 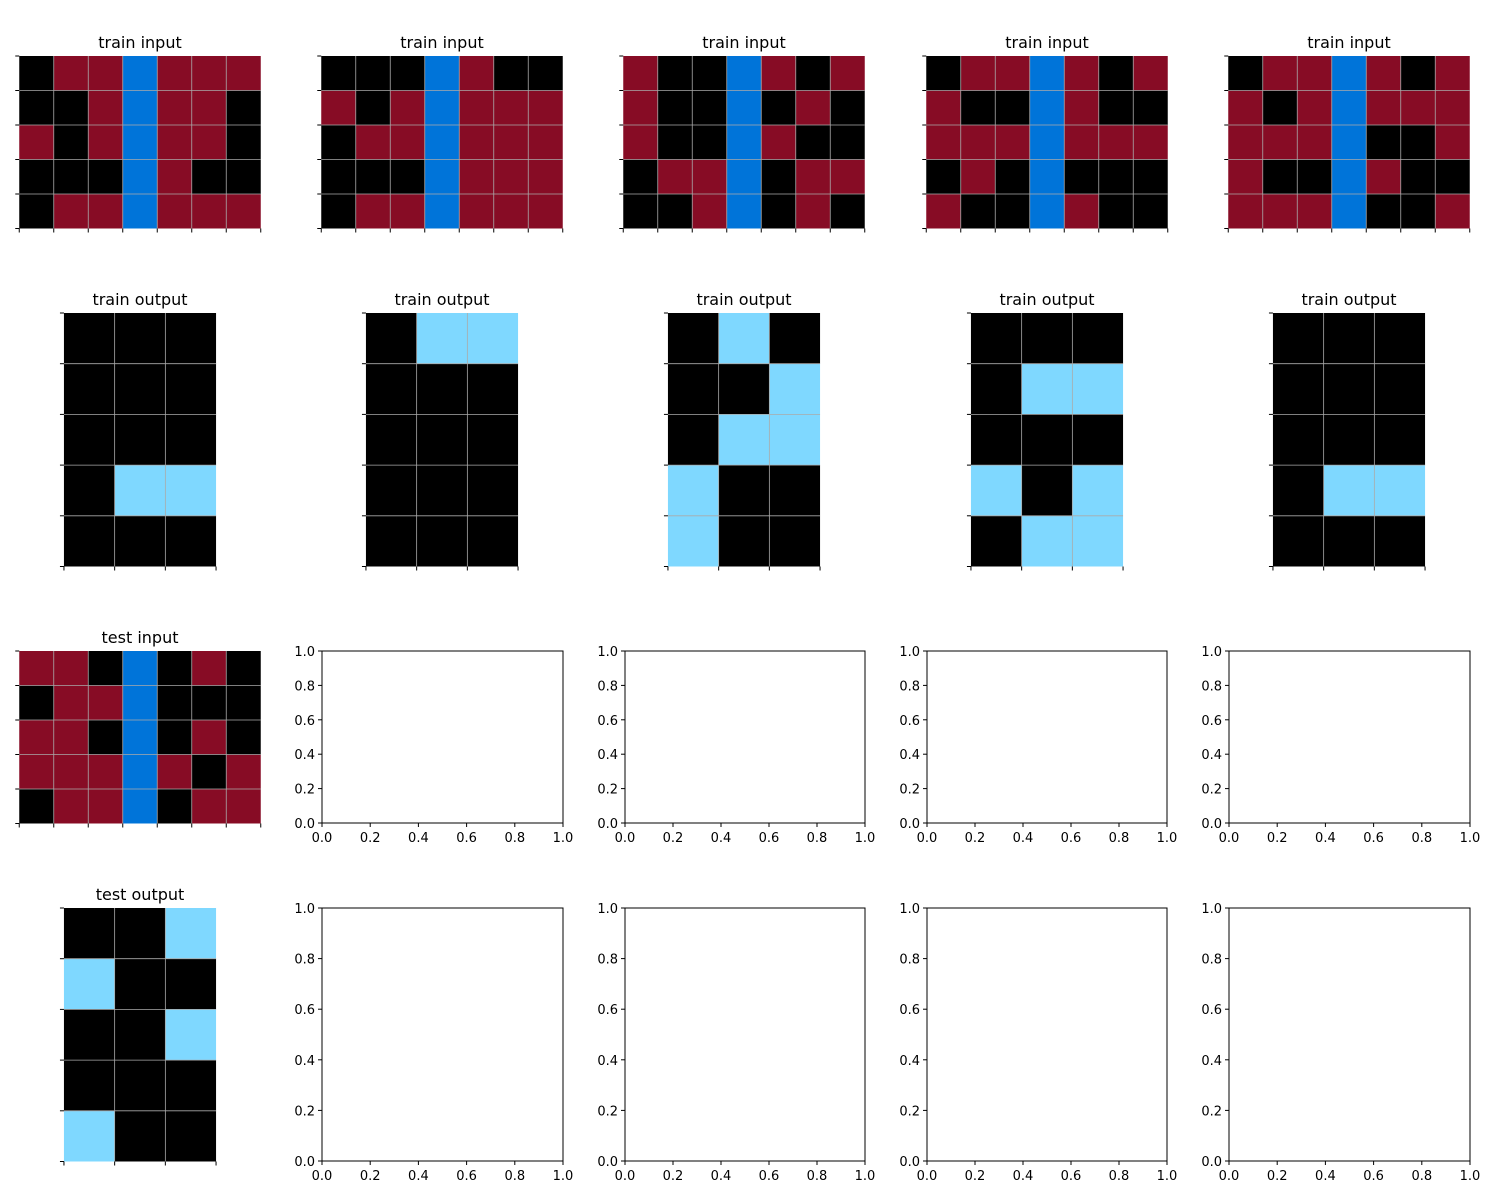 What do you see at coordinates (607, 1162) in the screenshot?
I see `y-tick-label: 0.0` at bounding box center [607, 1162].